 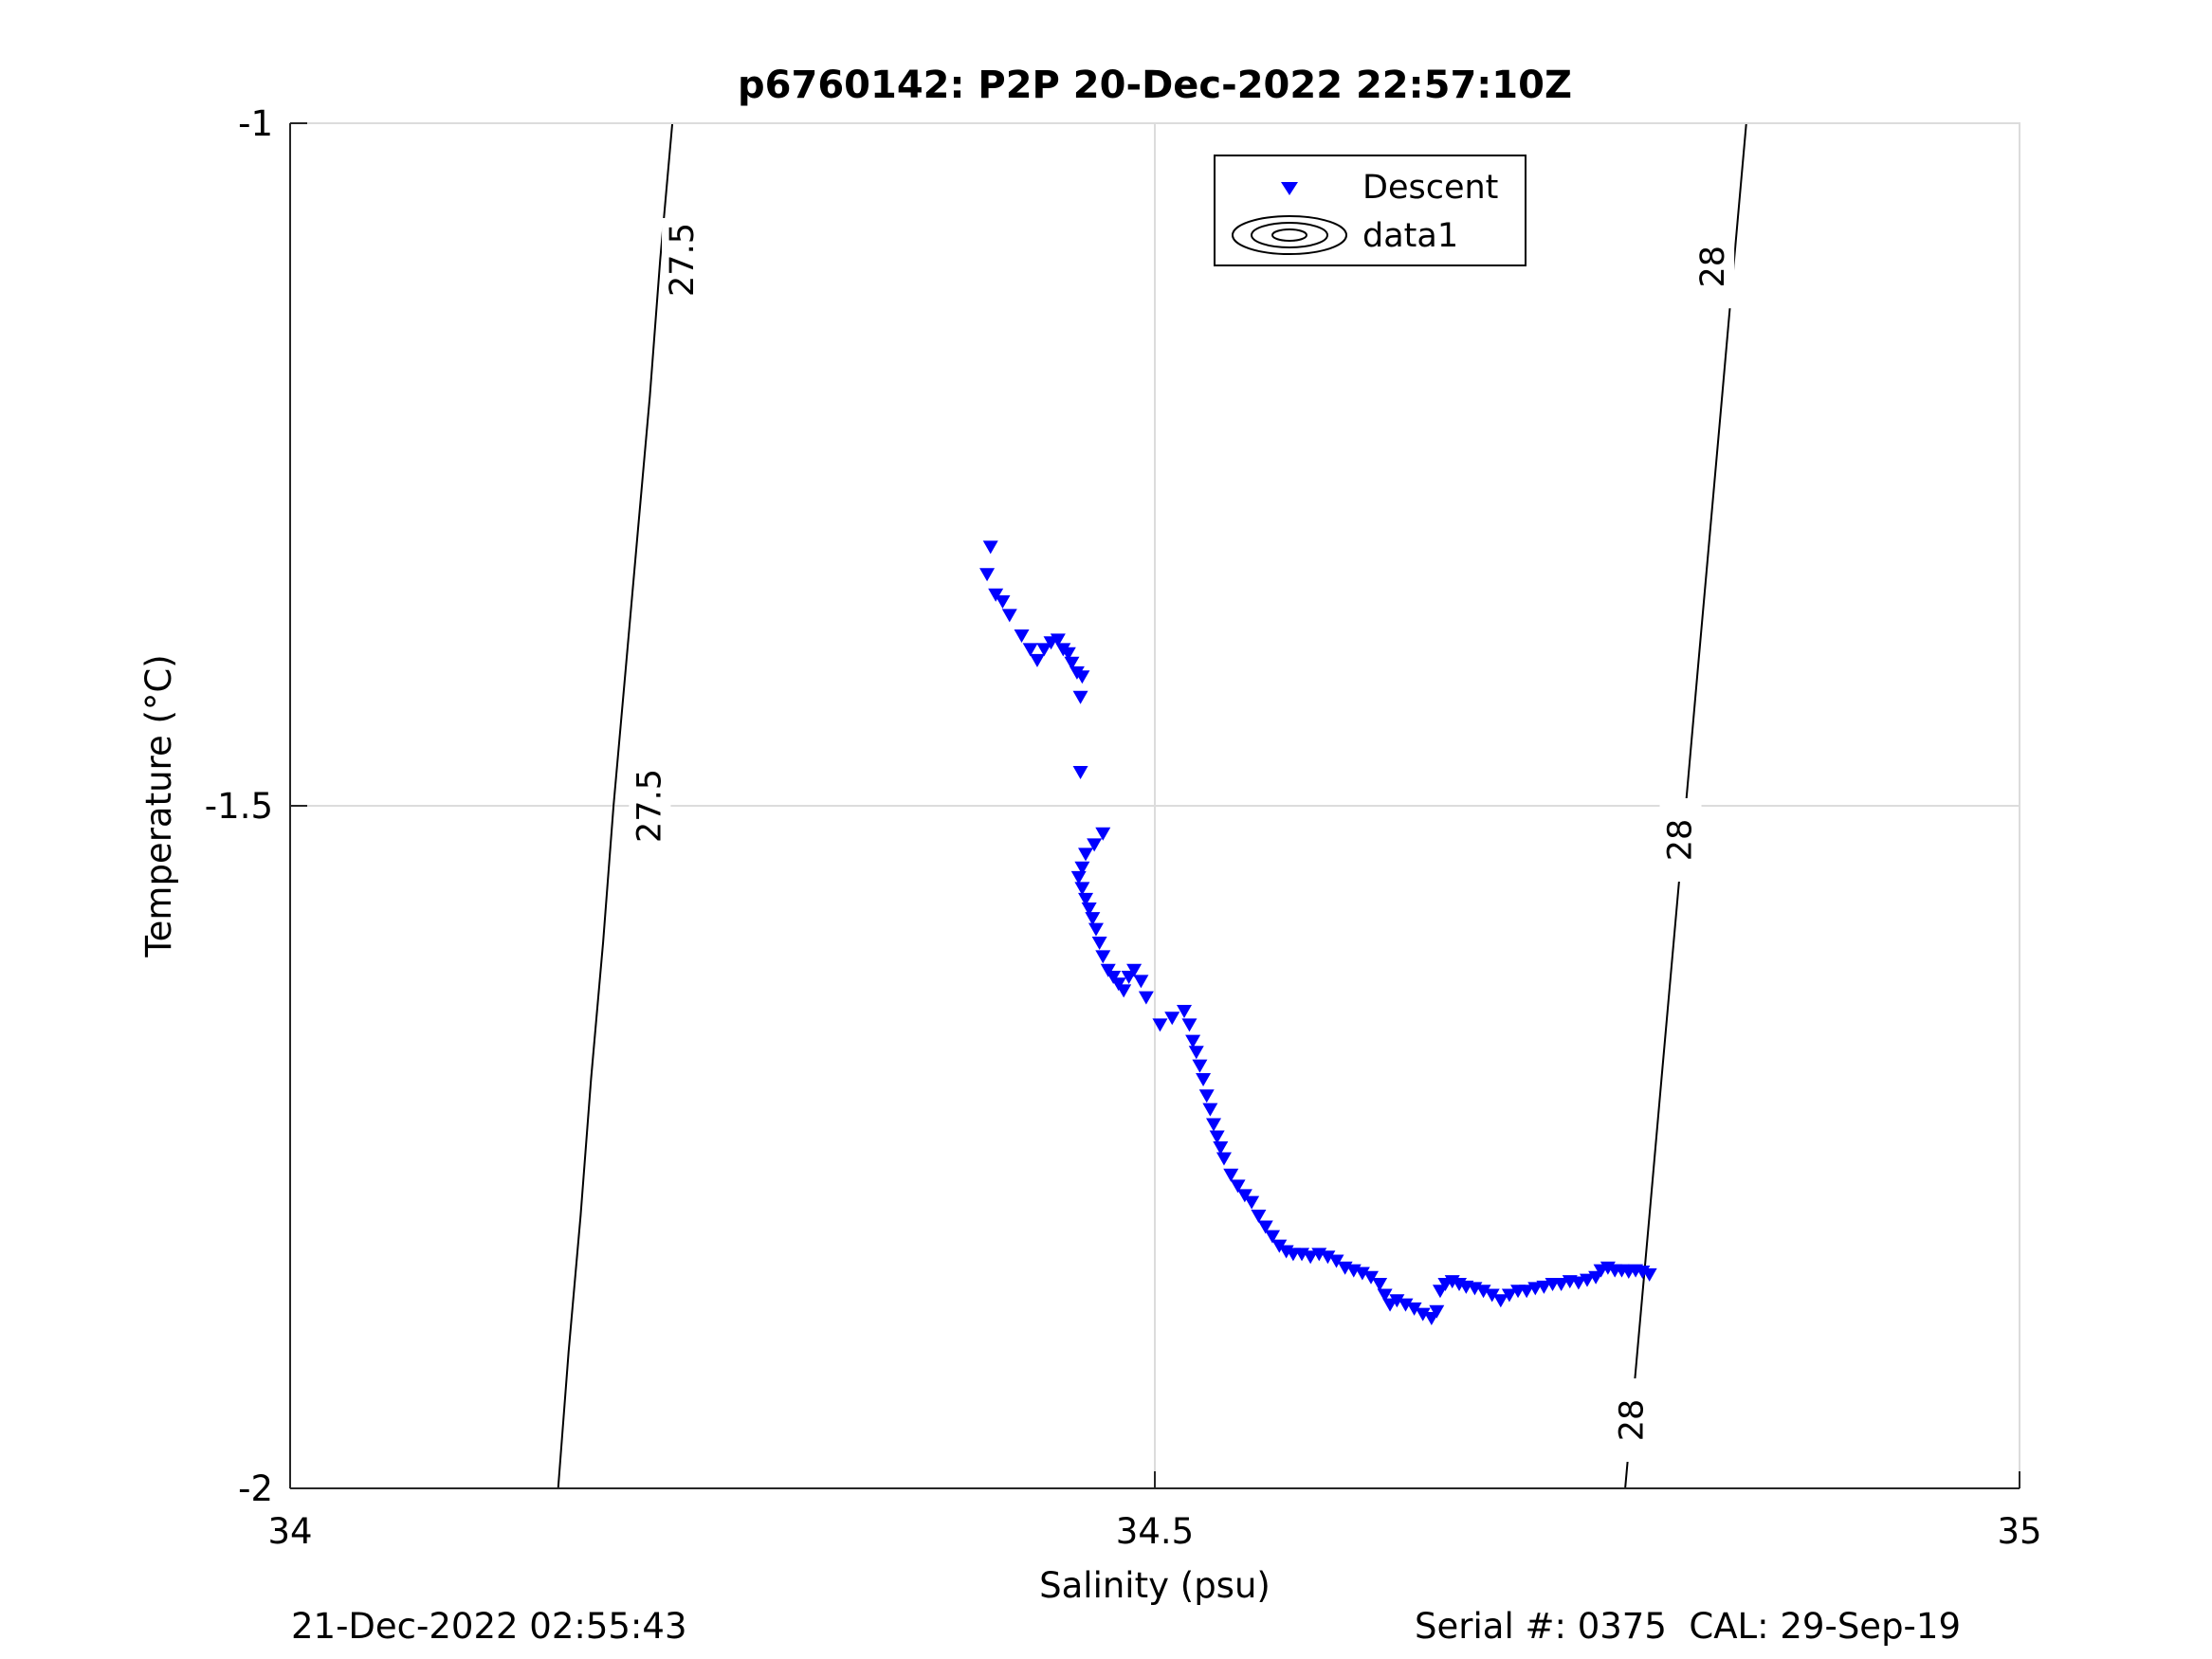 I want to click on y-tick-label: -2, so click(x=255, y=1488).